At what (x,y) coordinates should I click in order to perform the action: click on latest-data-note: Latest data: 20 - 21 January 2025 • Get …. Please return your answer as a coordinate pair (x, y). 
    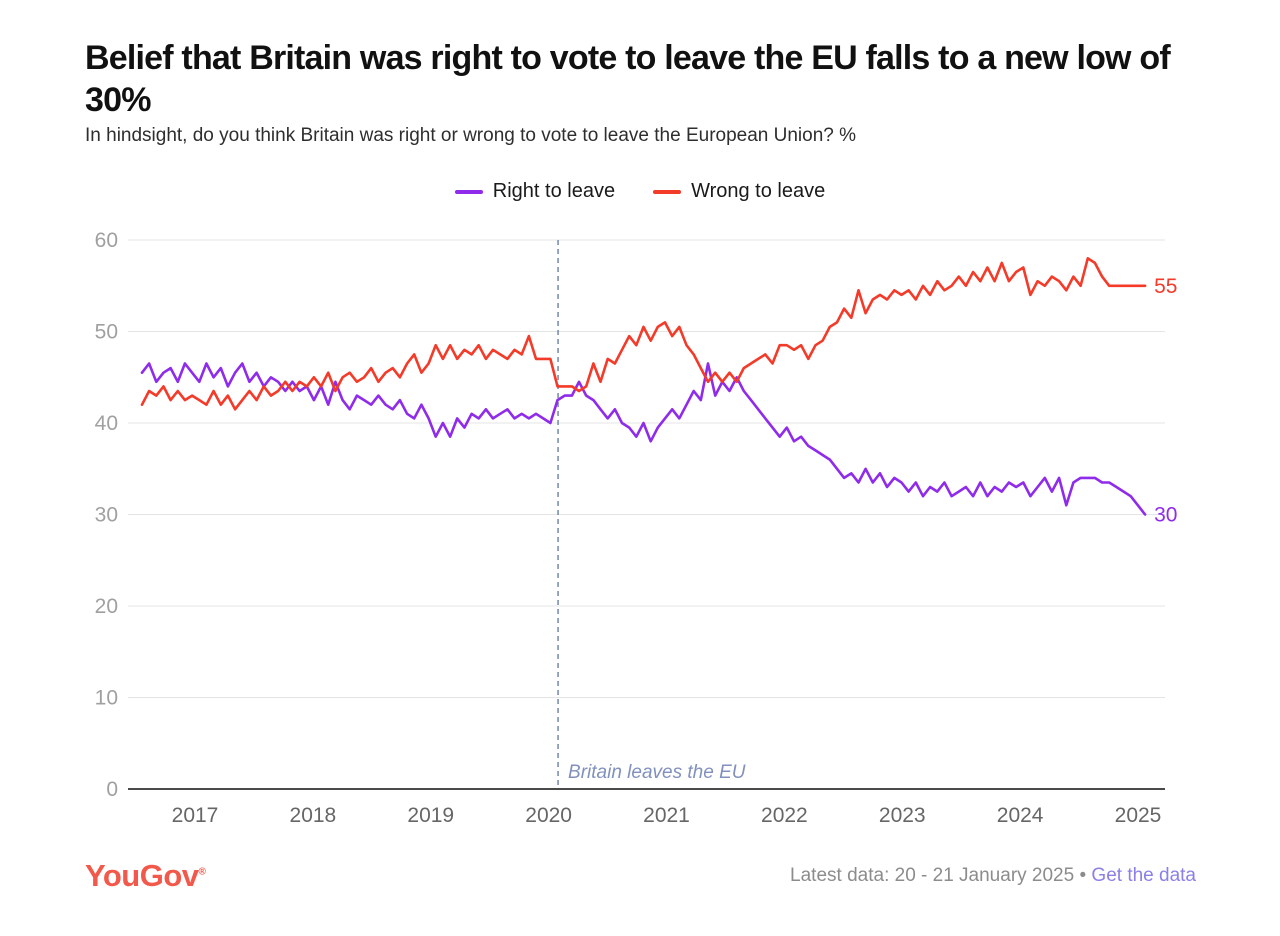
    Looking at the image, I should click on (993, 876).